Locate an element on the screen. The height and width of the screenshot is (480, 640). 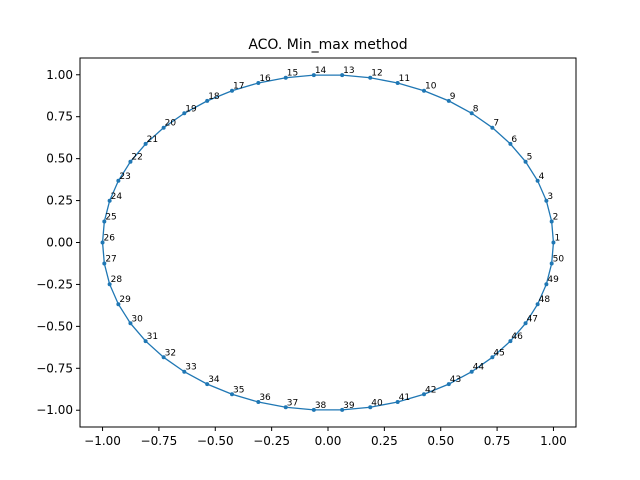
city-label: 18 is located at coordinates (214, 97).